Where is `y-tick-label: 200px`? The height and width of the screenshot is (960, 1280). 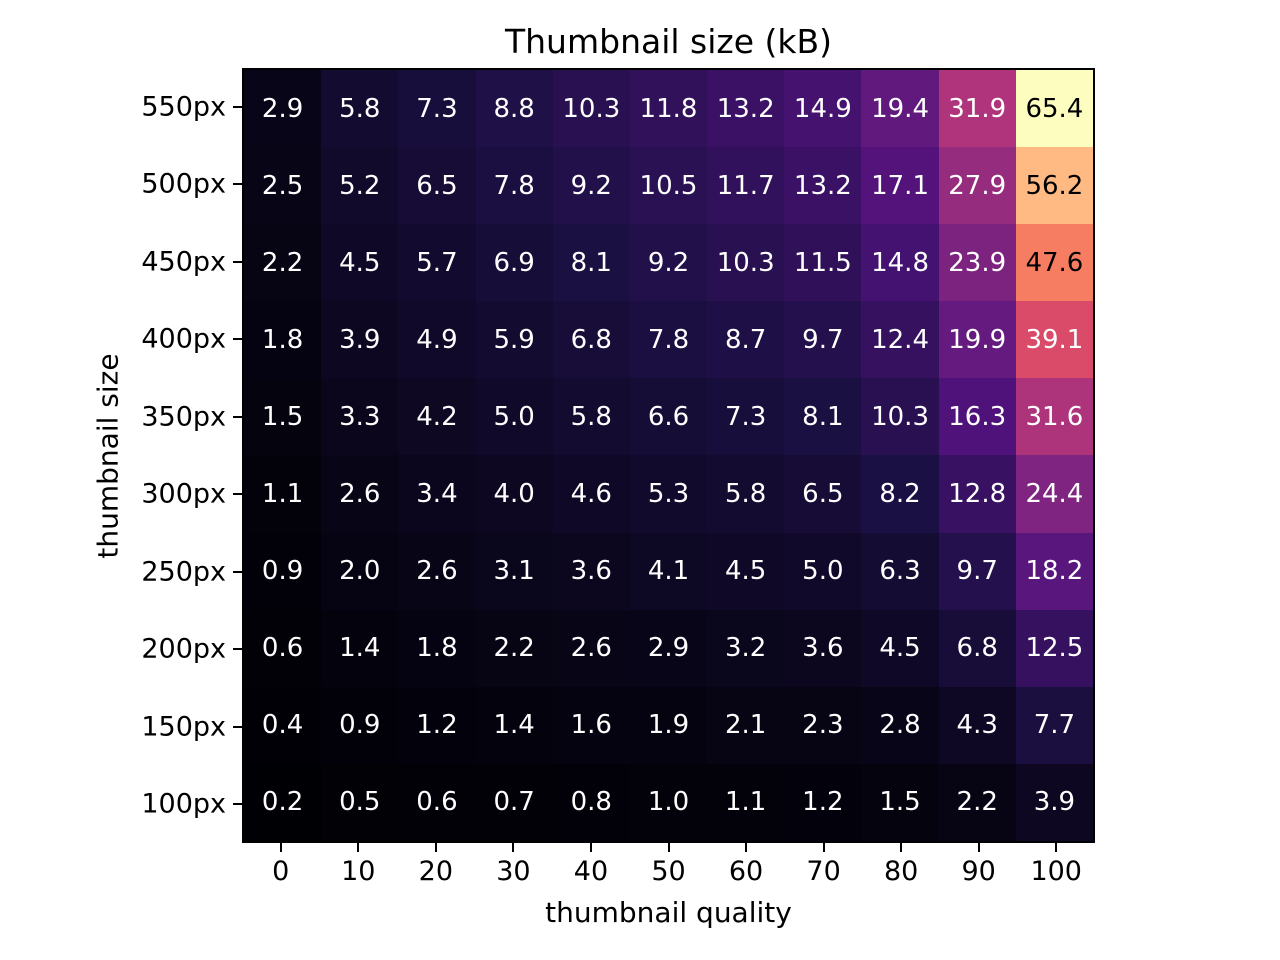
y-tick-label: 200px is located at coordinates (183, 649).